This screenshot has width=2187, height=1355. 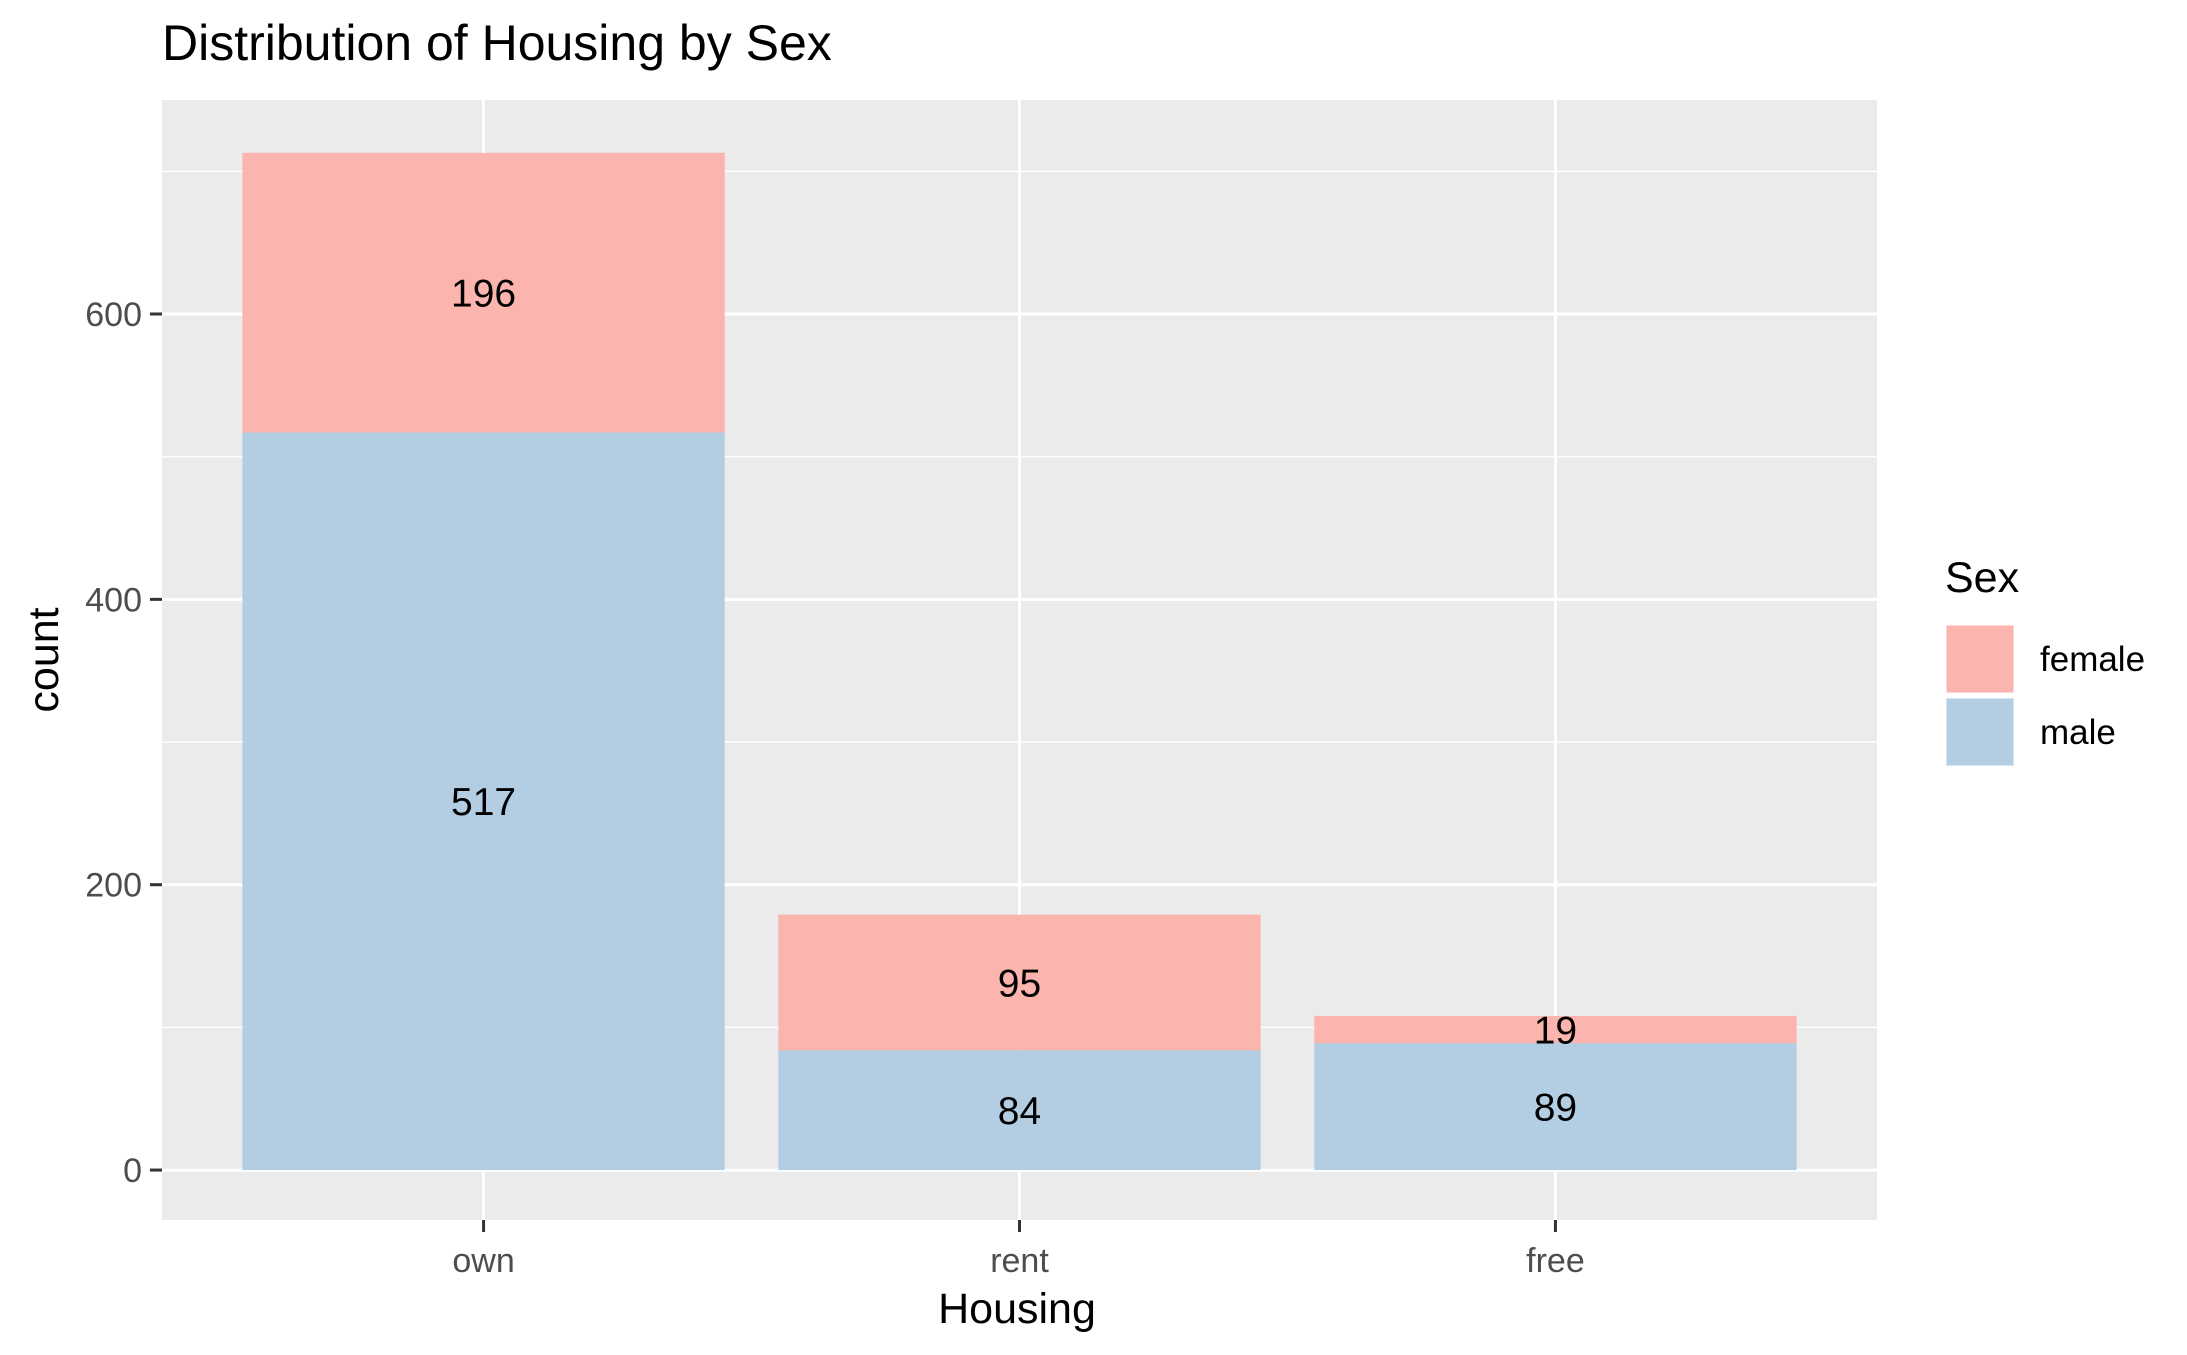 I want to click on bar-male-rent, so click(x=1019, y=1110).